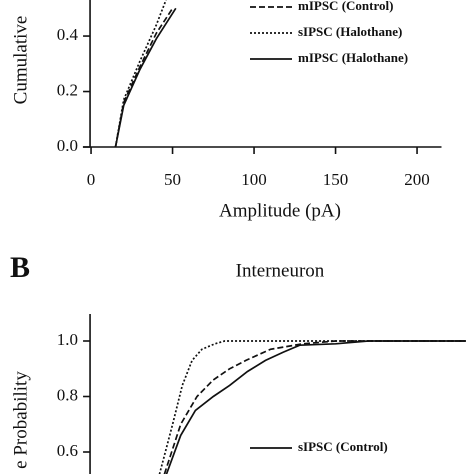 The width and height of the screenshot is (474, 474). What do you see at coordinates (345, 6) in the screenshot?
I see `legend-label: mIPSC (Control)` at bounding box center [345, 6].